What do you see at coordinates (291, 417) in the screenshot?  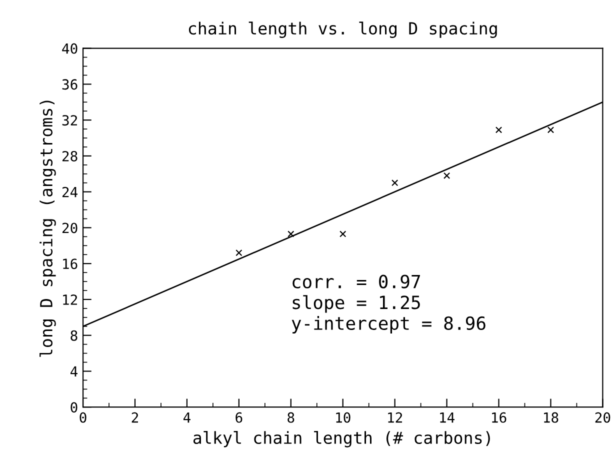 I see `x-tick-label: 8` at bounding box center [291, 417].